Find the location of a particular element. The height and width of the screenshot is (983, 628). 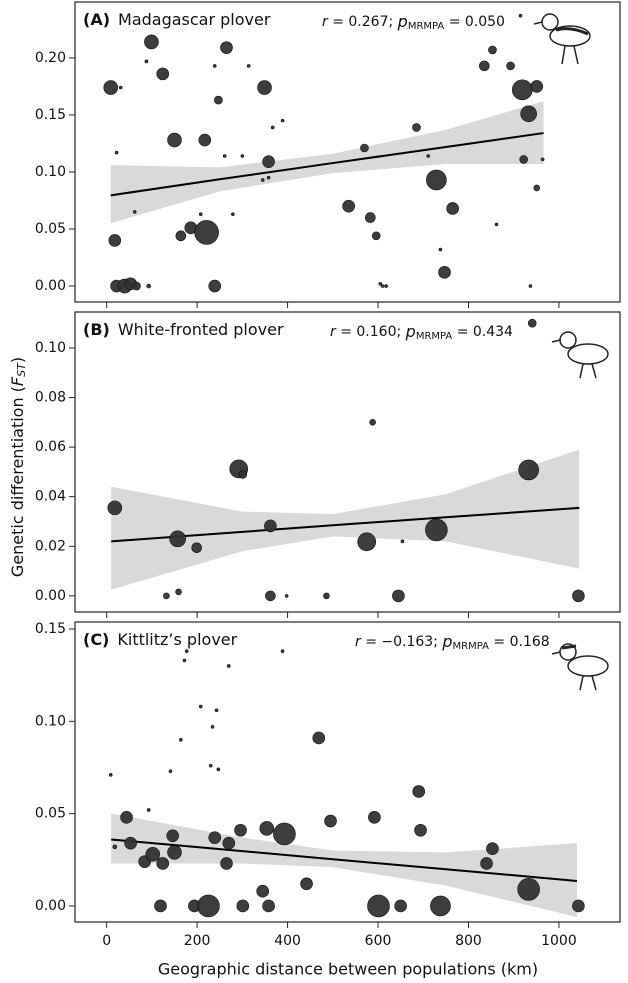

stat-p-value: = 0.434 is located at coordinates (482, 332).